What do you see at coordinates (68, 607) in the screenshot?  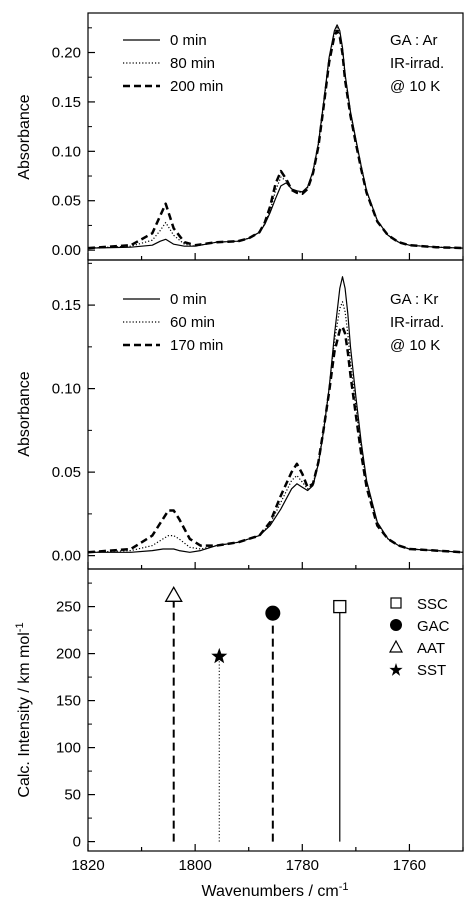 I see `y-tick-label: 250` at bounding box center [68, 607].